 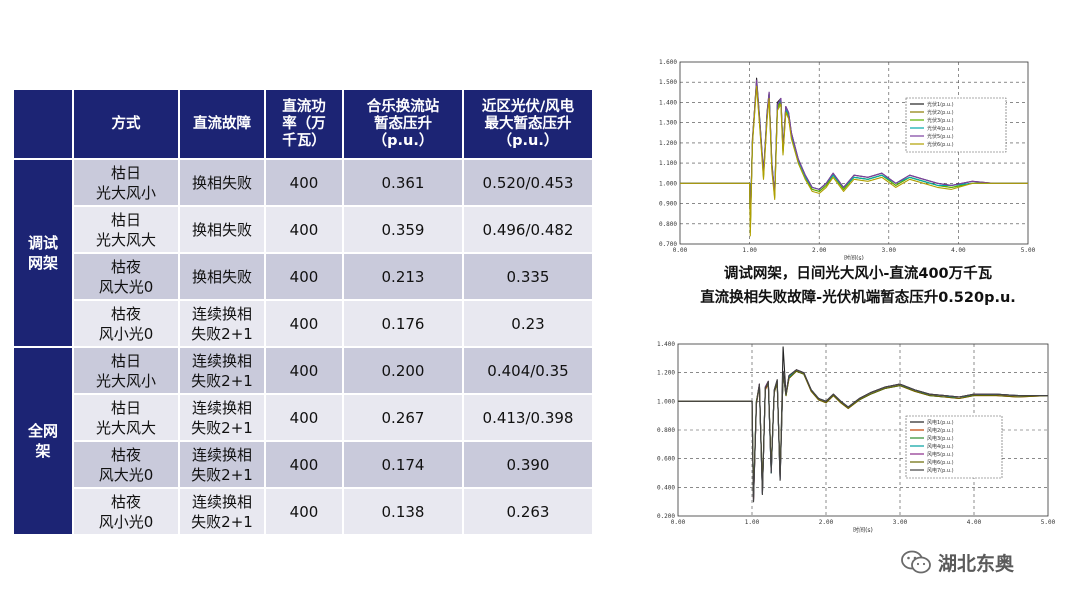 What do you see at coordinates (528, 124) in the screenshot?
I see `header-cell-nearby-rise: 近区光伏/风电 最大暂态压升 （p.u.）` at bounding box center [528, 124].